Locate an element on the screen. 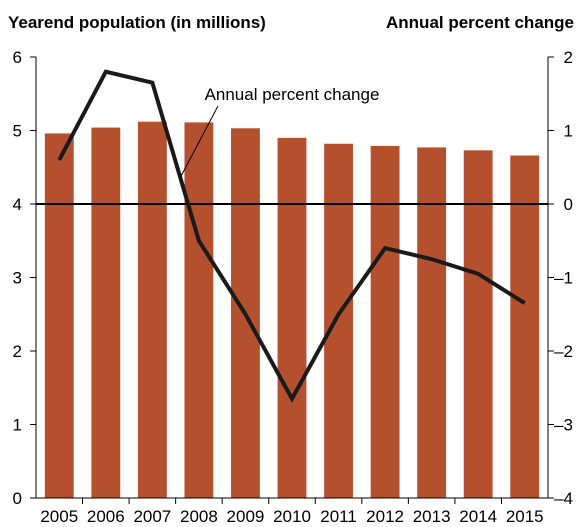 This screenshot has width=577, height=527. bar-2008 is located at coordinates (199, 310).